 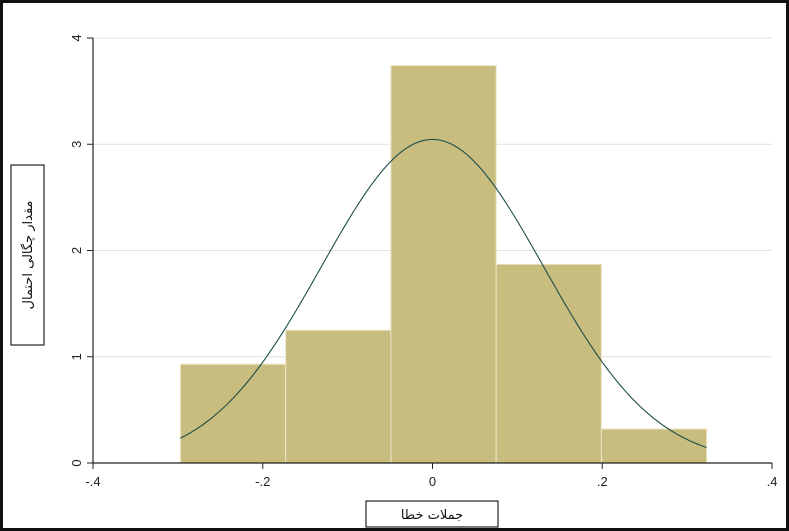 I want to click on x-axis-title: جملات خطا, so click(x=432, y=514).